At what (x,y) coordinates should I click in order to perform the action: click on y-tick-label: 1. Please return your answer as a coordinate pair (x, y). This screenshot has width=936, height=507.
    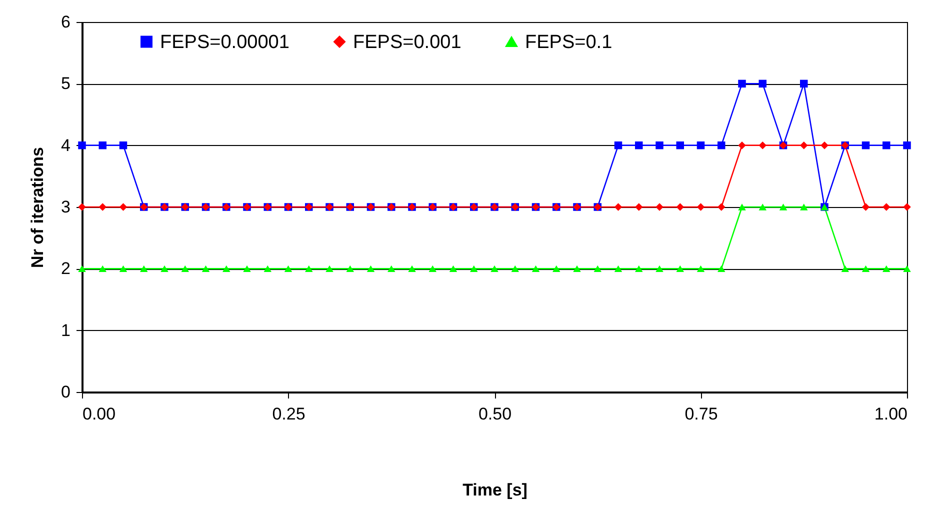
    Looking at the image, I should click on (65, 330).